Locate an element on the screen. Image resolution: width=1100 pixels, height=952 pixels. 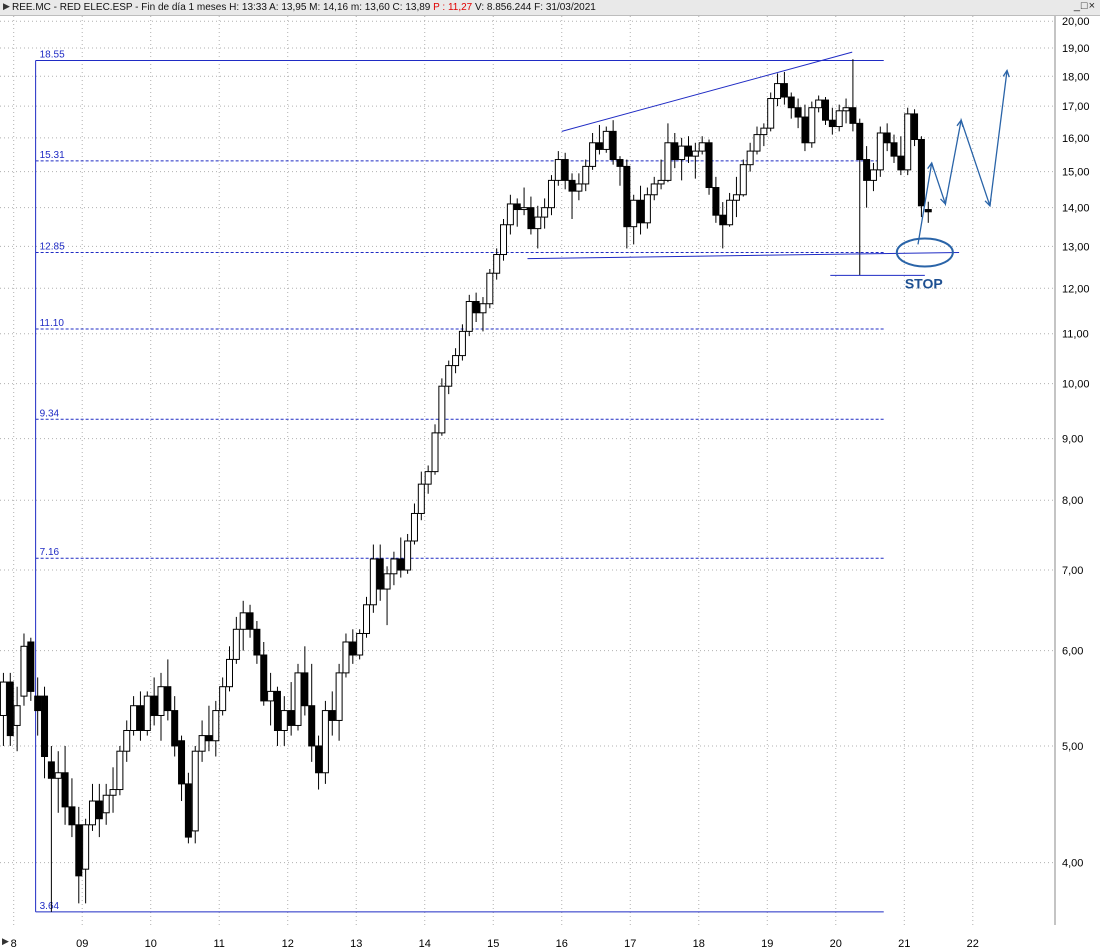
y-tick-label: 5,00 is located at coordinates (1072, 747).